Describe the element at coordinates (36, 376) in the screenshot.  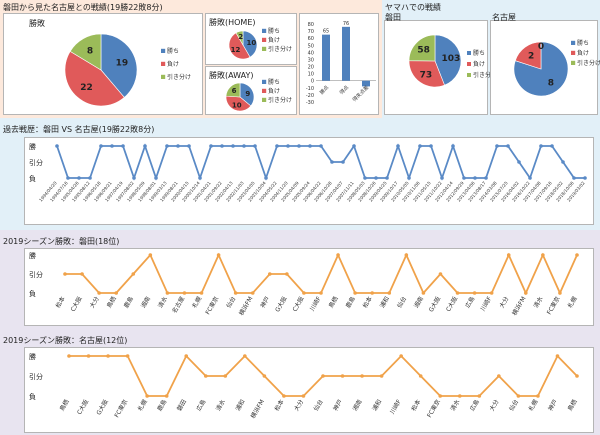
I see `nagoya-2019-y-label: 引分` at that location.